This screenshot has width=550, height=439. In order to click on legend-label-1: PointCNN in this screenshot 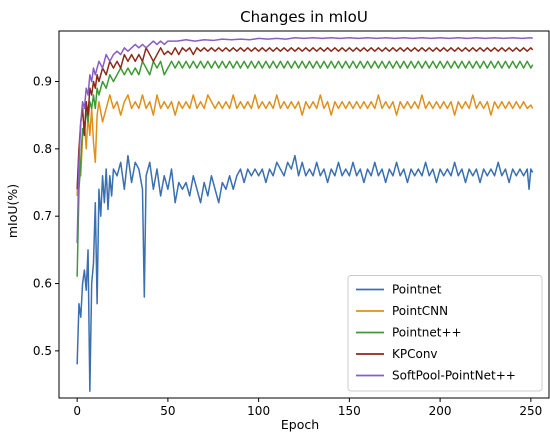, I will do `click(420, 311)`.